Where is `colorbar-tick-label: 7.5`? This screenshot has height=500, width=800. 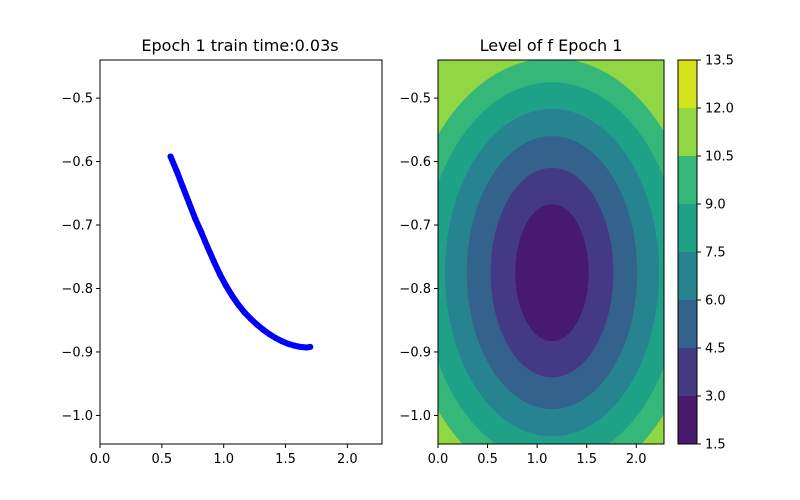 colorbar-tick-label: 7.5 is located at coordinates (715, 253).